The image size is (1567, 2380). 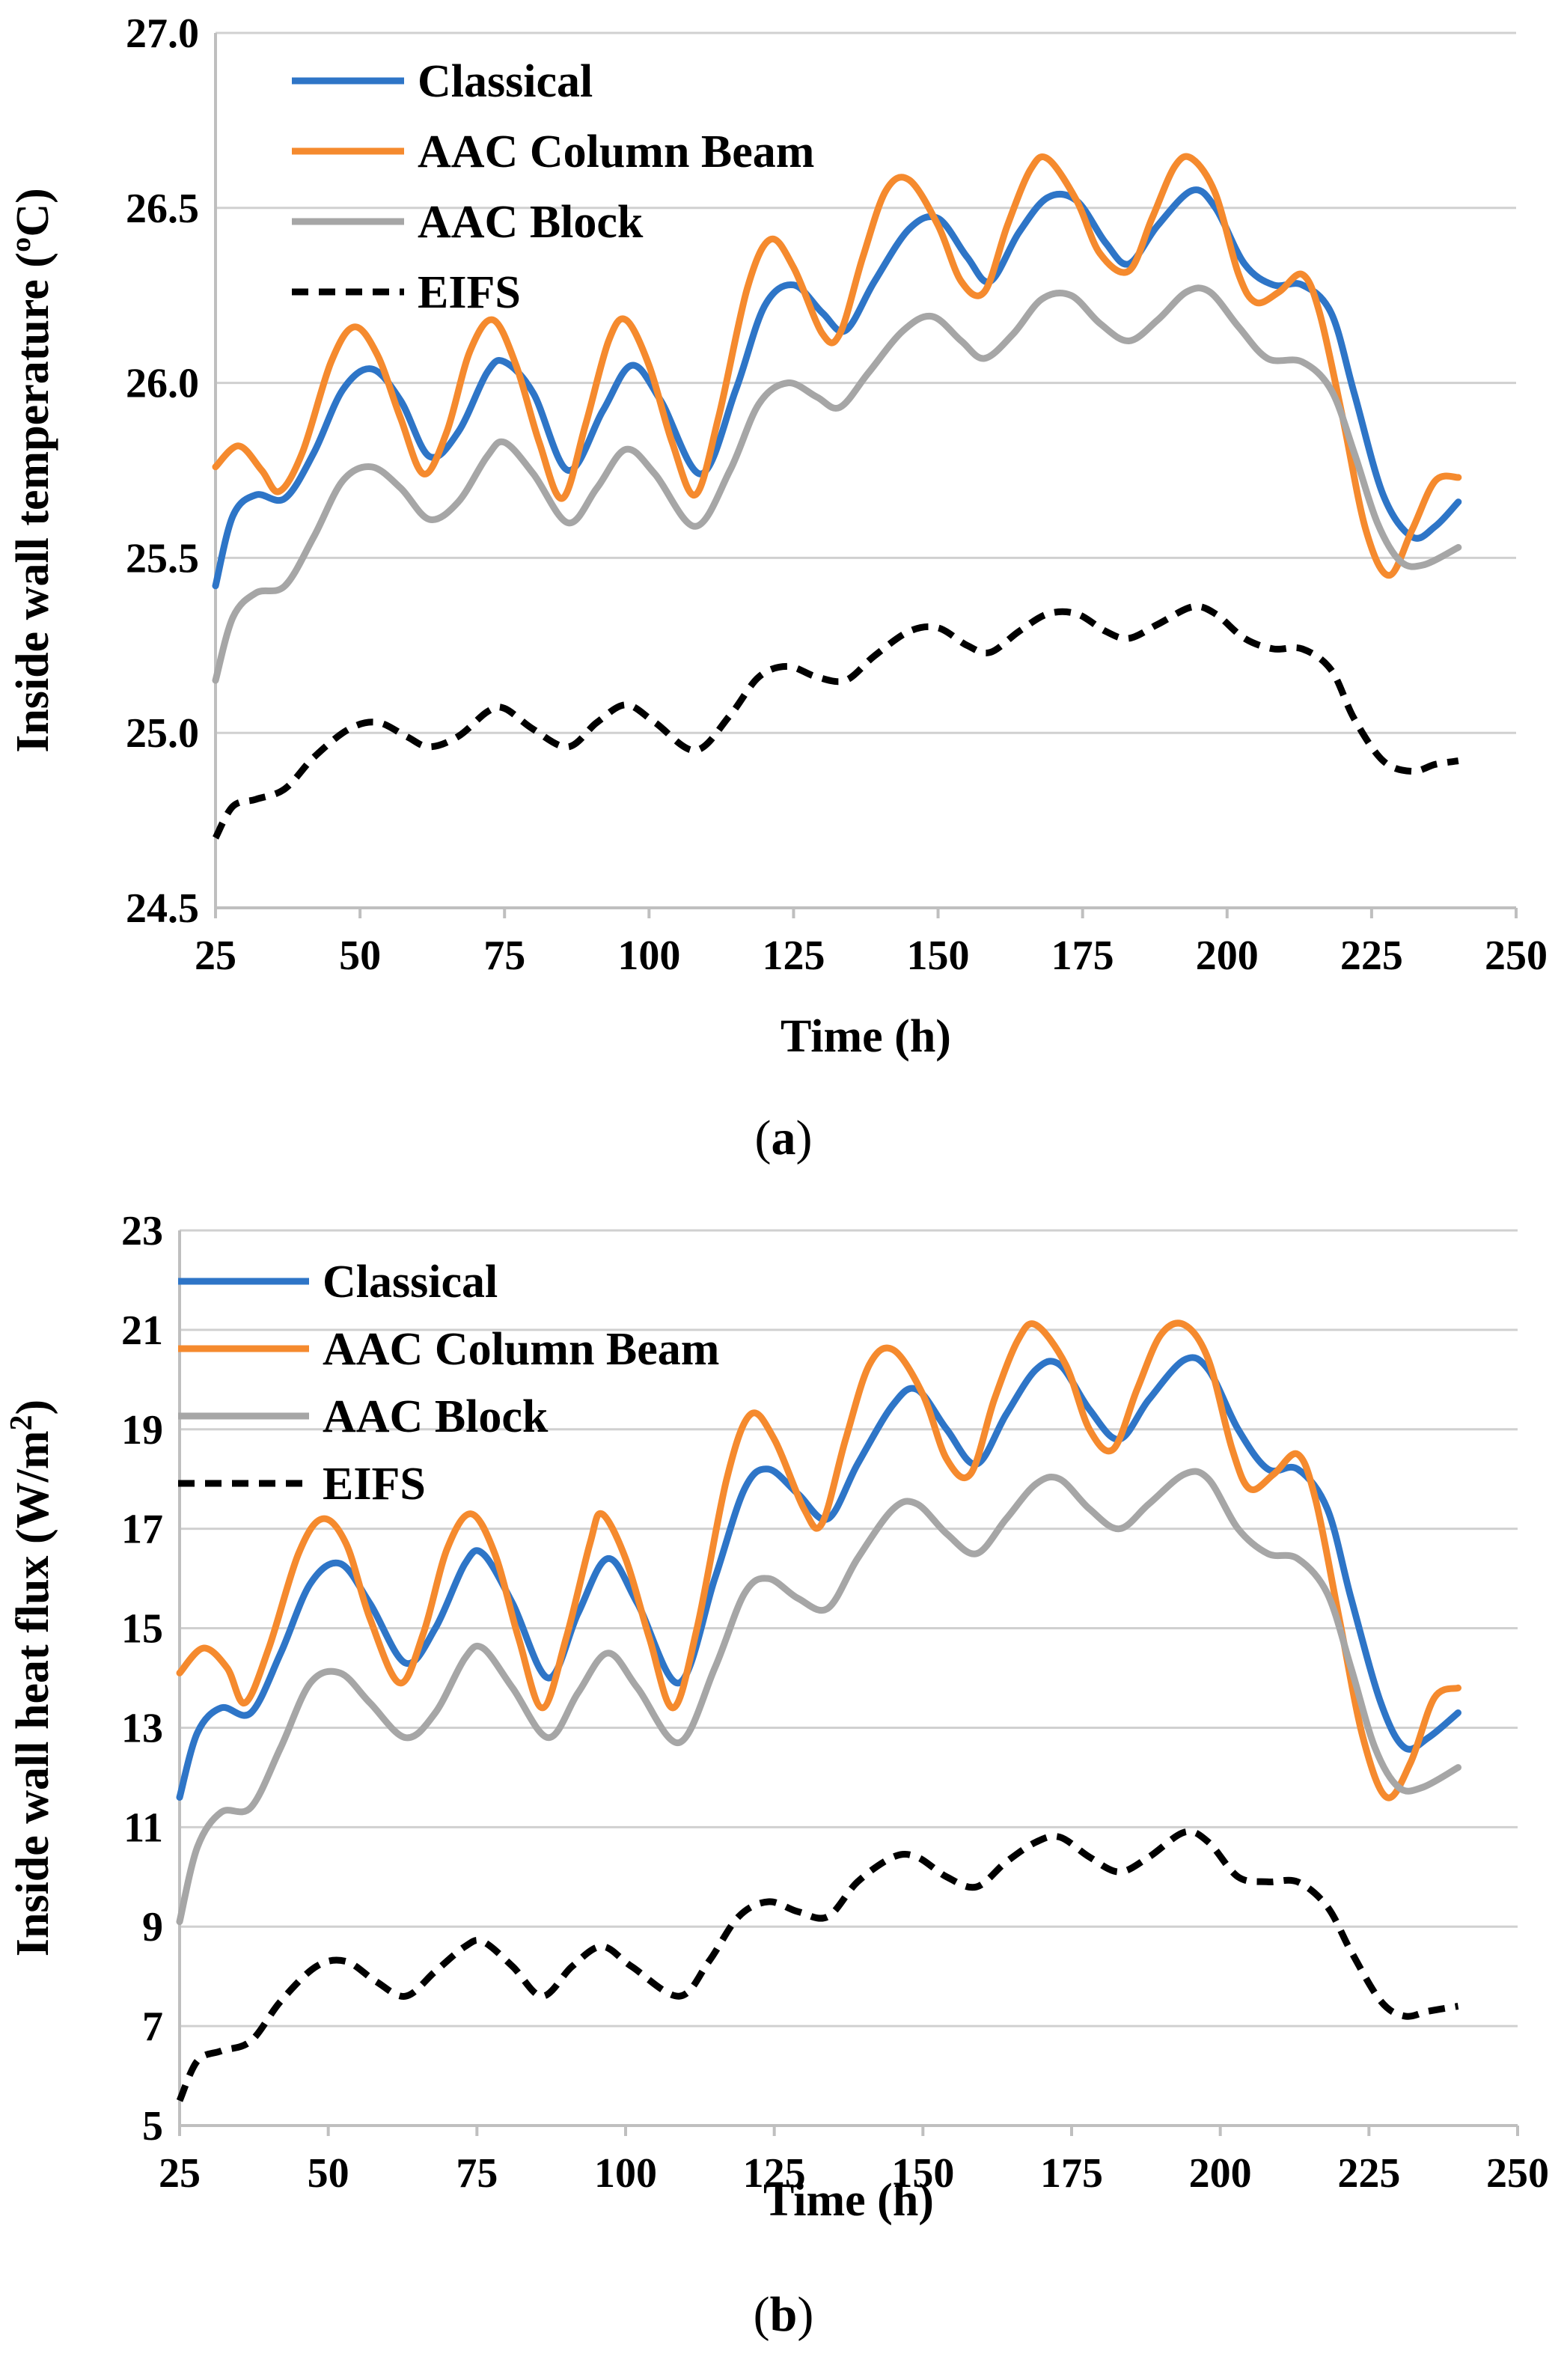 I want to click on y-tick-label: 24.5, so click(x=162, y=908).